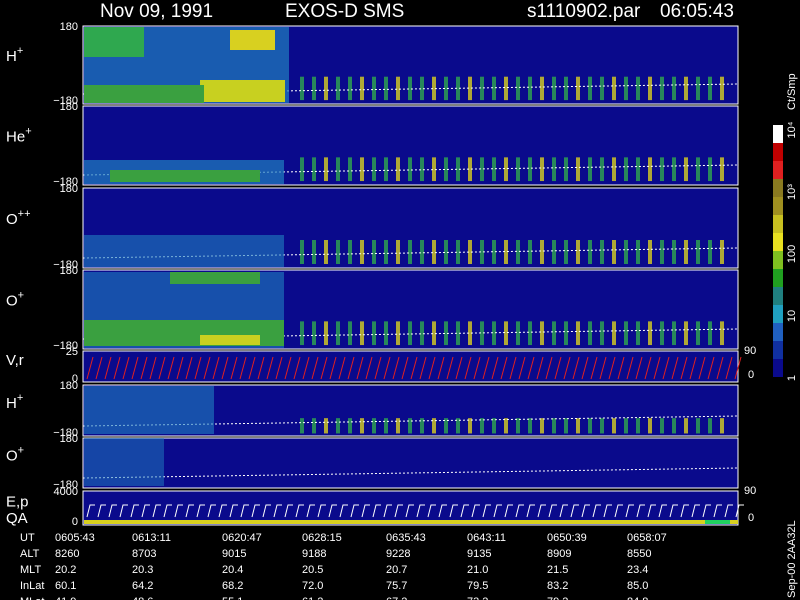 This screenshot has width=800, height=600. I want to click on table-value: 0650:39, so click(567, 538).